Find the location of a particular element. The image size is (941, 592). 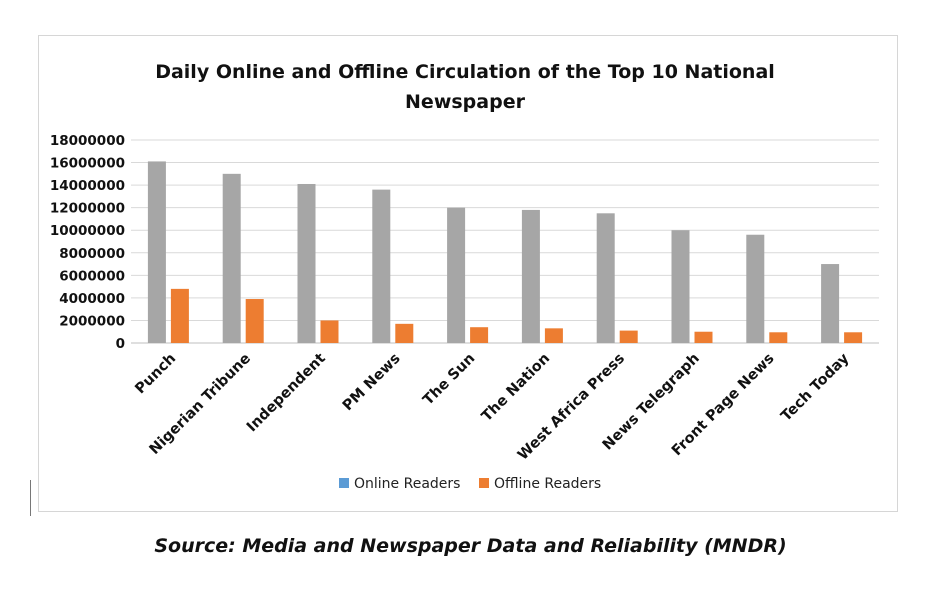

edge-line is located at coordinates (30, 498).